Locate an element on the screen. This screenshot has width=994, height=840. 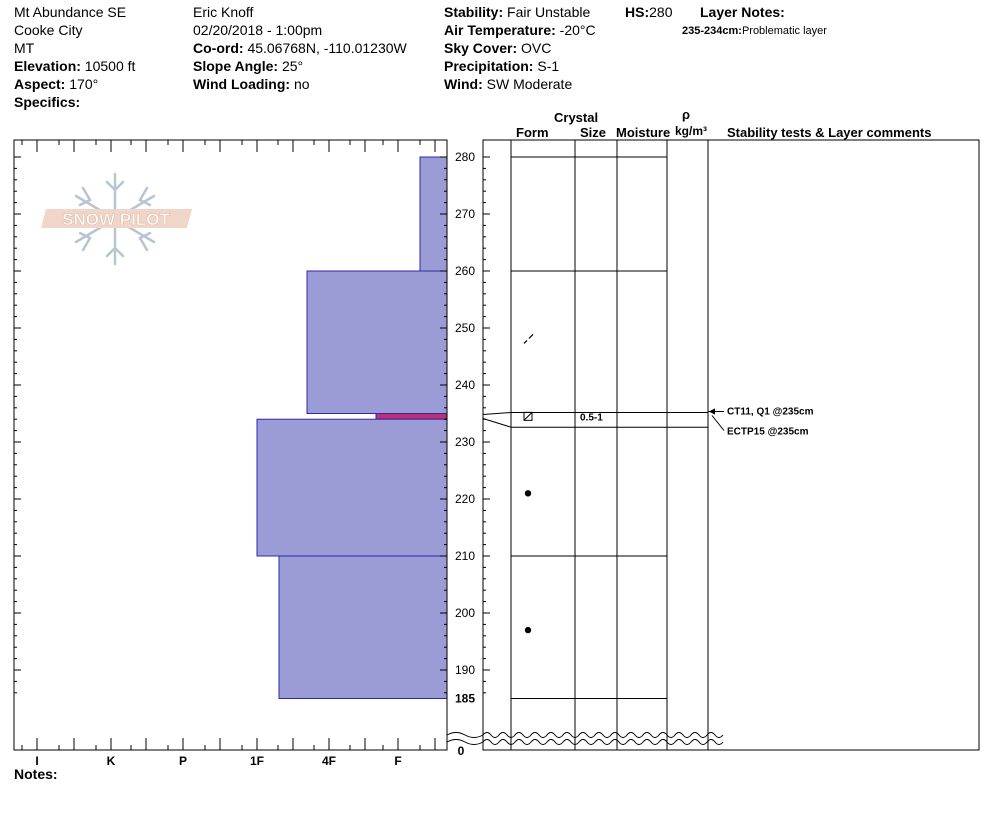
stability-test-label: CT11, Q1 @235cm is located at coordinates (770, 412).